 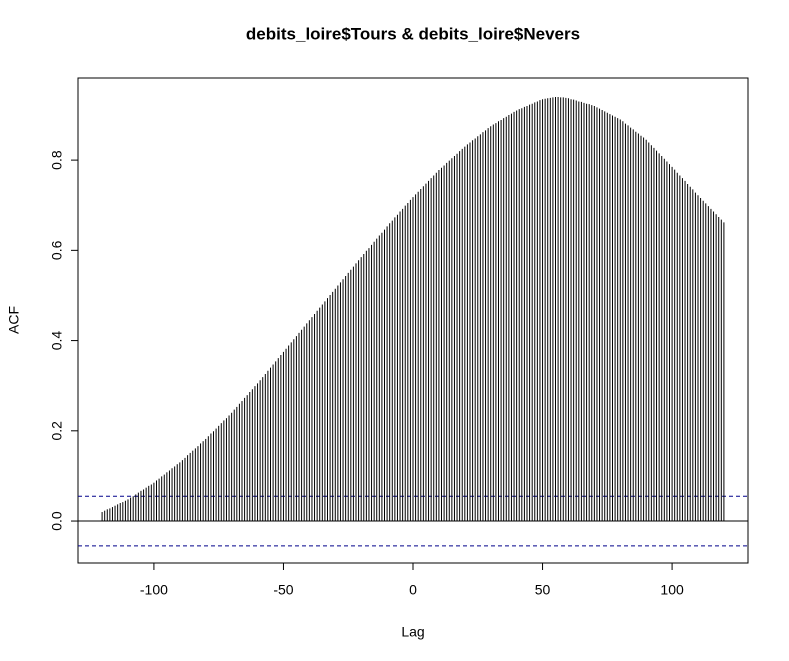 I want to click on chart-title: debits_loire$Tours & debits_loire$Nevers, so click(x=413, y=33).